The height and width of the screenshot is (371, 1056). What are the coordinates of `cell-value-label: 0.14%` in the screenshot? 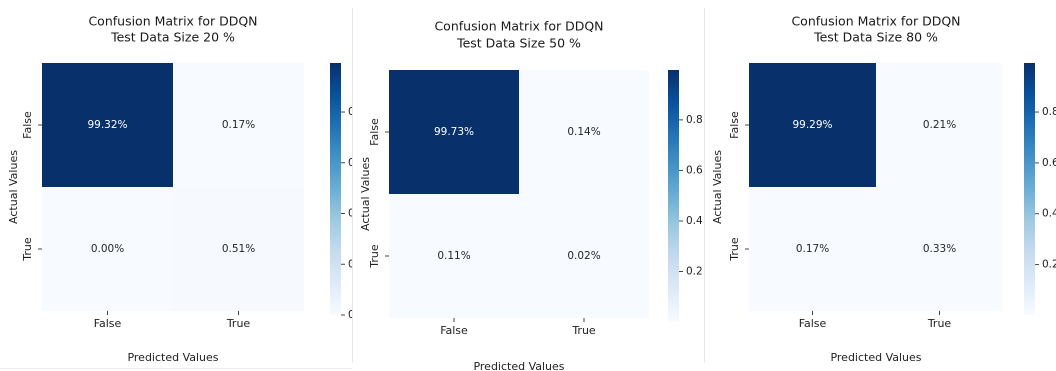 It's located at (583, 132).